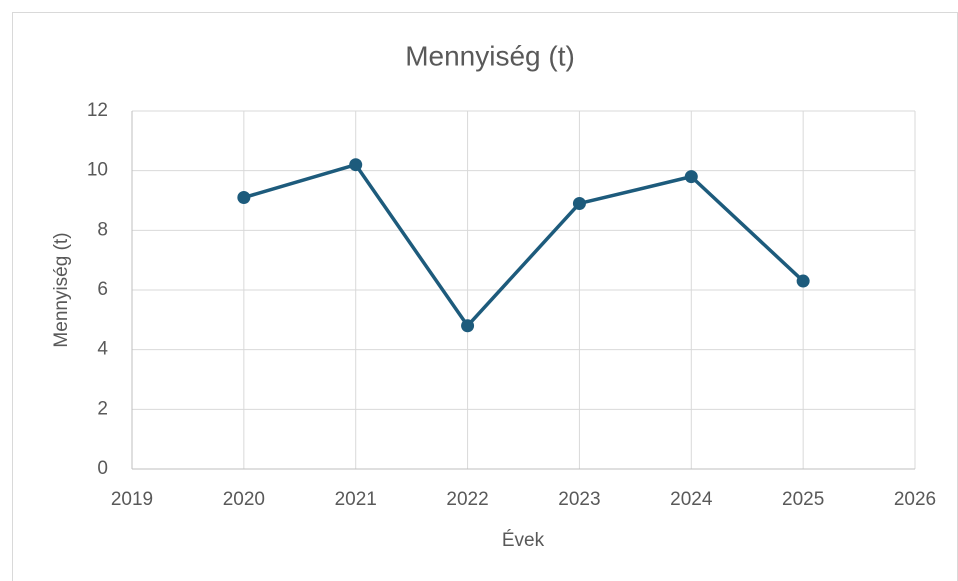  What do you see at coordinates (132, 499) in the screenshot?
I see `x-tick-label: 2019` at bounding box center [132, 499].